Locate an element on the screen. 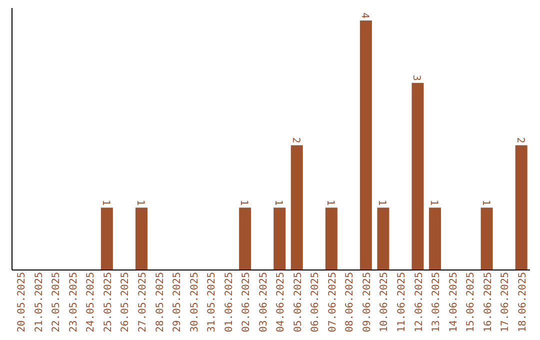 The image size is (540, 340). x-tick-label: 11.06.2025 is located at coordinates (402, 302).